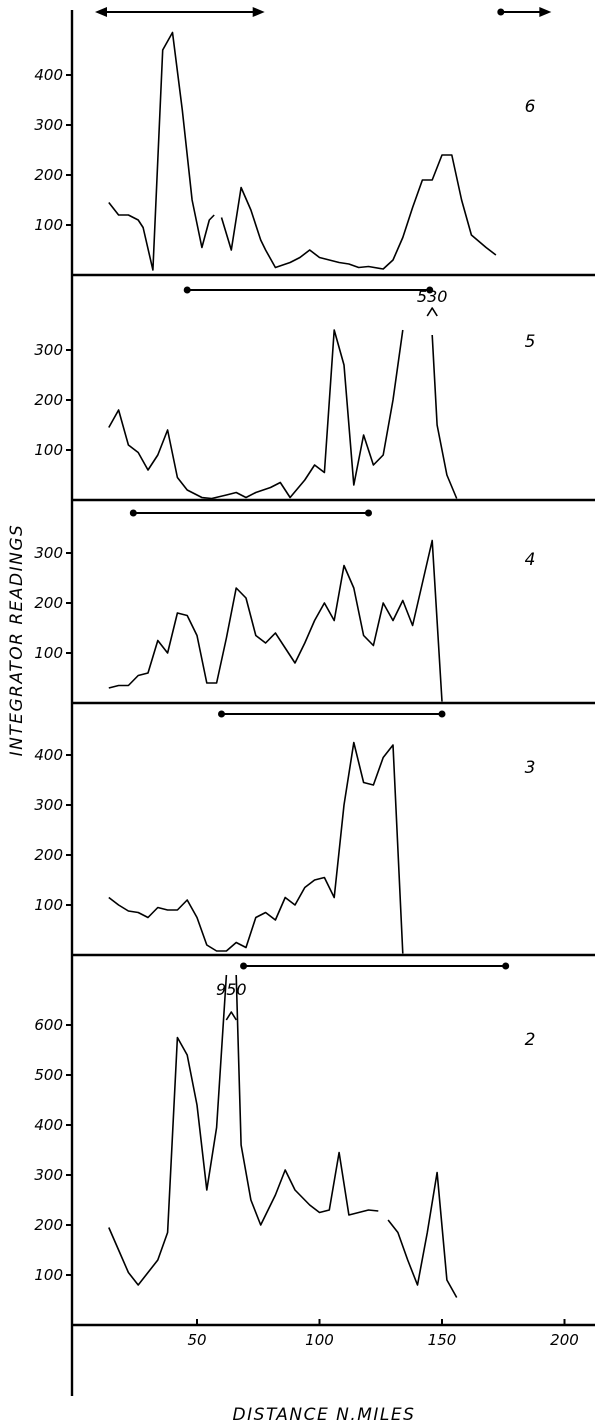  What do you see at coordinates (231, 989) in the screenshot?
I see `peak-annotation: 950` at bounding box center [231, 989].